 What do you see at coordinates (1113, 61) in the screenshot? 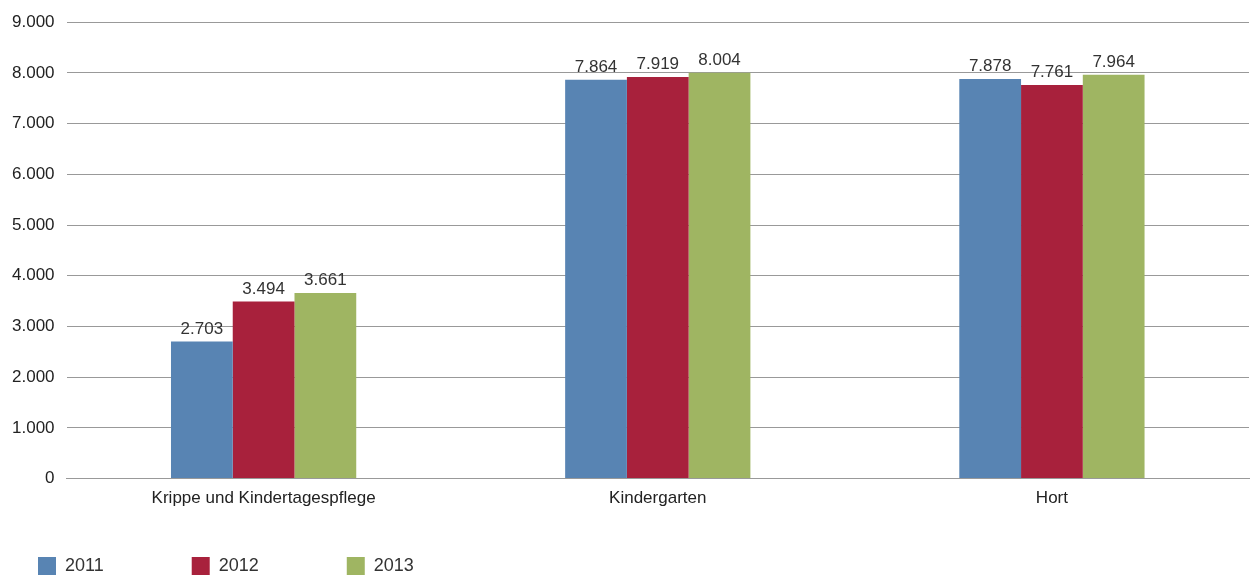
I see `data-label: 7.964` at bounding box center [1113, 61].